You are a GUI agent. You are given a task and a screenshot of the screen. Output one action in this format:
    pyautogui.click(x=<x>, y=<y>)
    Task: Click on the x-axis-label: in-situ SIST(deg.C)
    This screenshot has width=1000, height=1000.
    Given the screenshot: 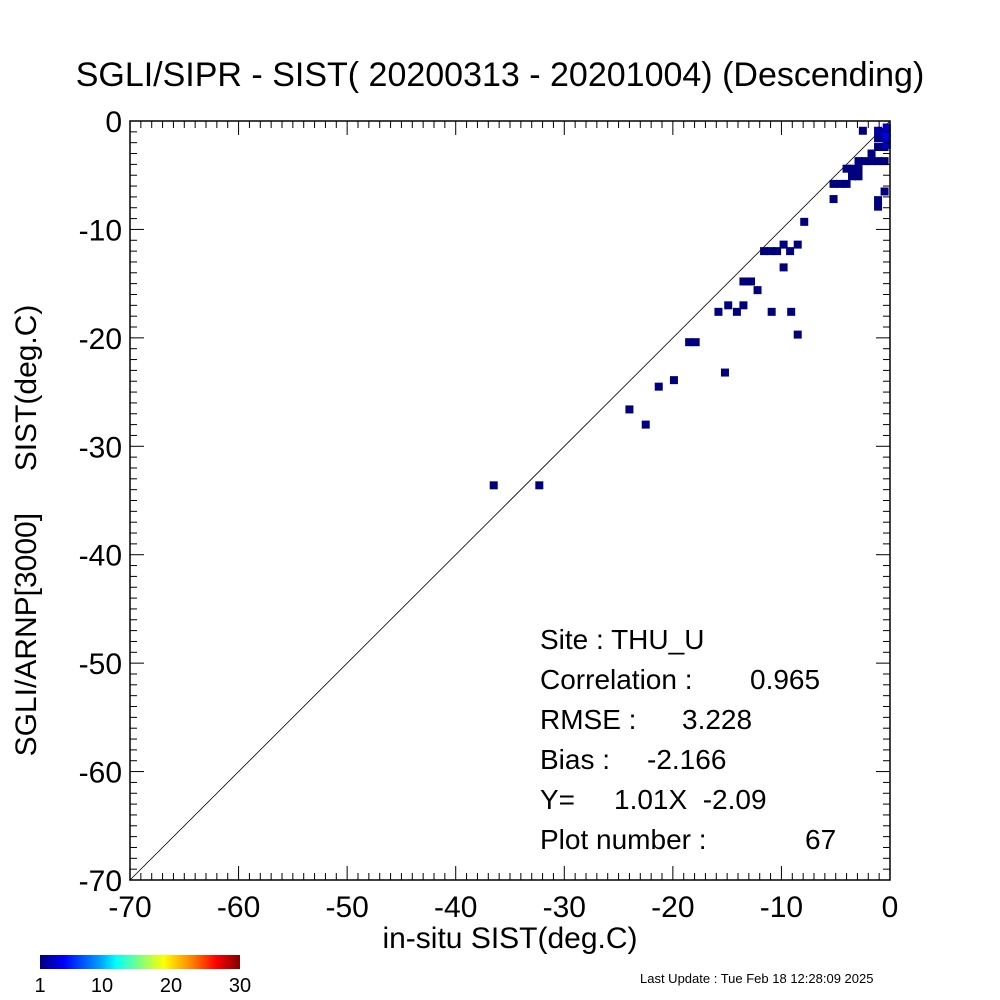 What is the action you would take?
    pyautogui.click(x=509, y=938)
    